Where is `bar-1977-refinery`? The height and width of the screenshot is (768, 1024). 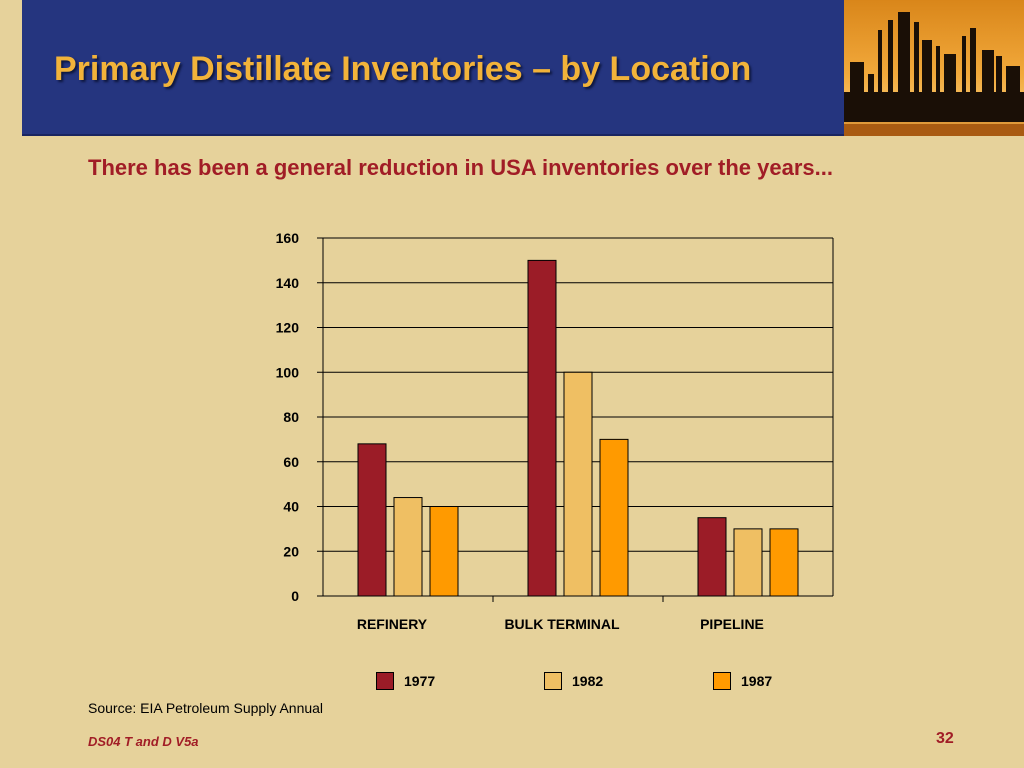 bar-1977-refinery is located at coordinates (372, 520).